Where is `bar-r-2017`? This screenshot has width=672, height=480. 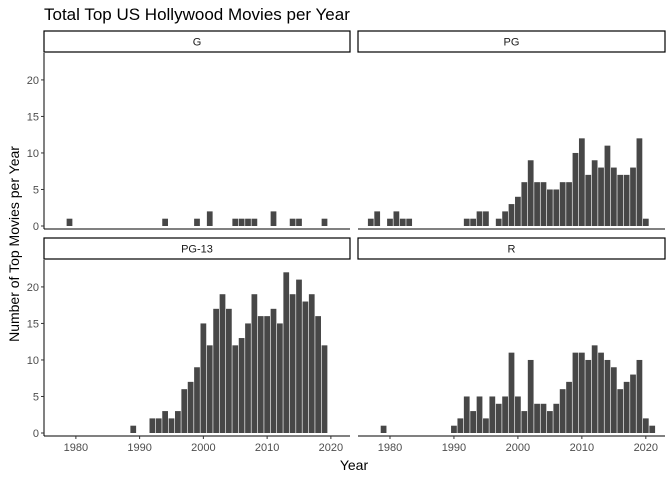
bar-r-2017 is located at coordinates (626, 407).